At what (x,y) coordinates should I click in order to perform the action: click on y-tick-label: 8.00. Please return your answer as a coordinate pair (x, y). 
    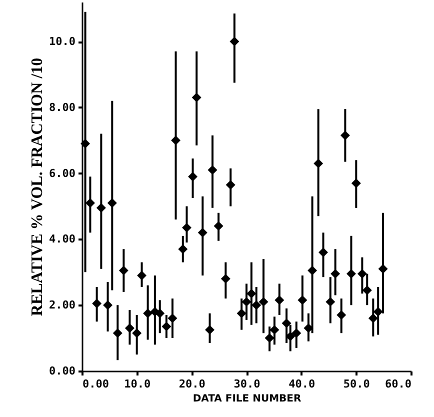
    Looking at the image, I should click on (62, 107).